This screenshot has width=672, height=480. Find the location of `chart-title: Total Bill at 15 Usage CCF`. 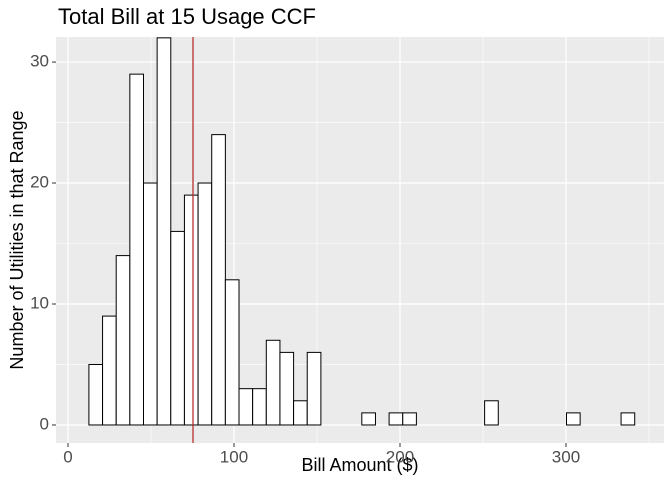

chart-title: Total Bill at 15 Usage CCF is located at coordinates (187, 16).